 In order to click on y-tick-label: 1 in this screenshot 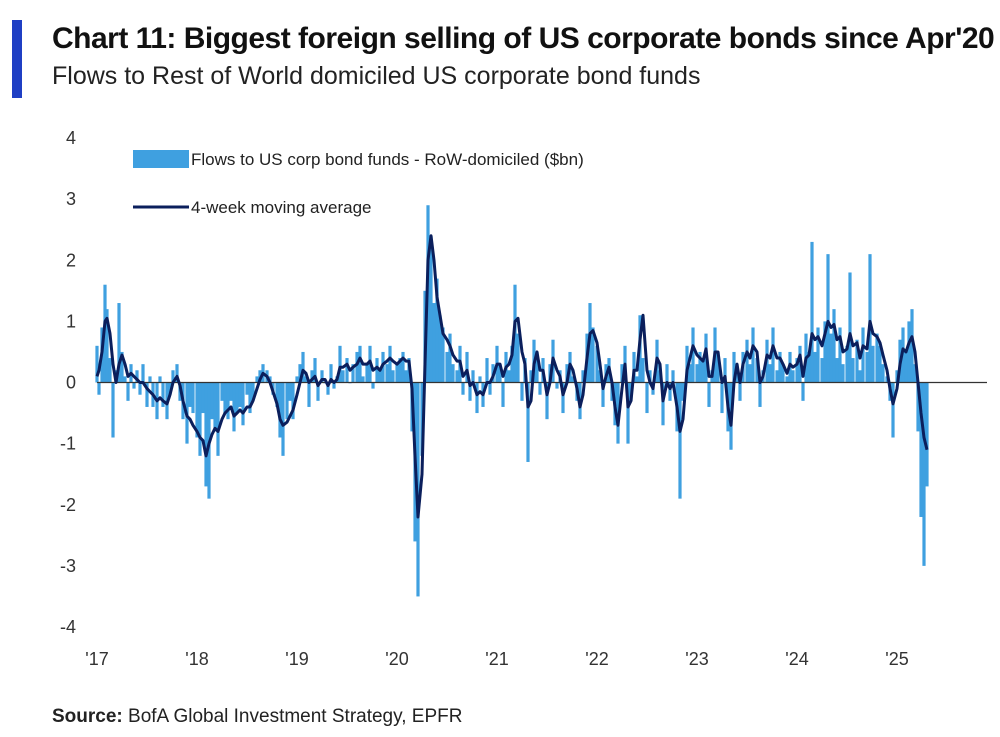, I will do `click(71, 321)`.